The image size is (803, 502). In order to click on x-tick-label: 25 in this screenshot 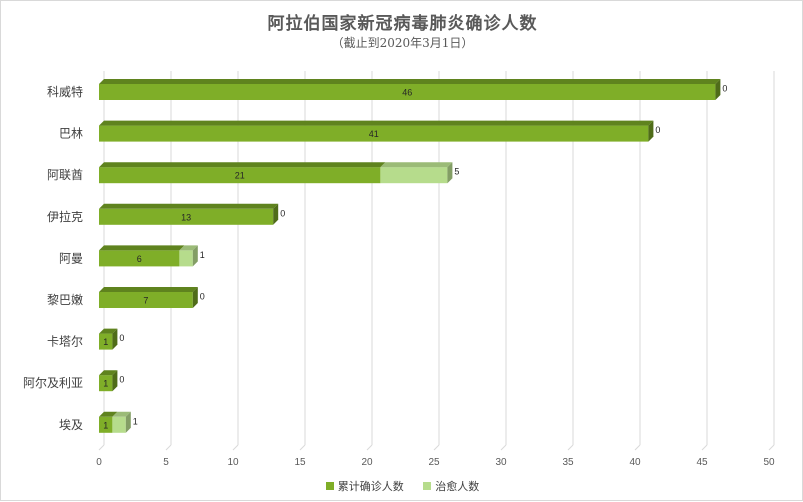, I will do `click(434, 462)`.